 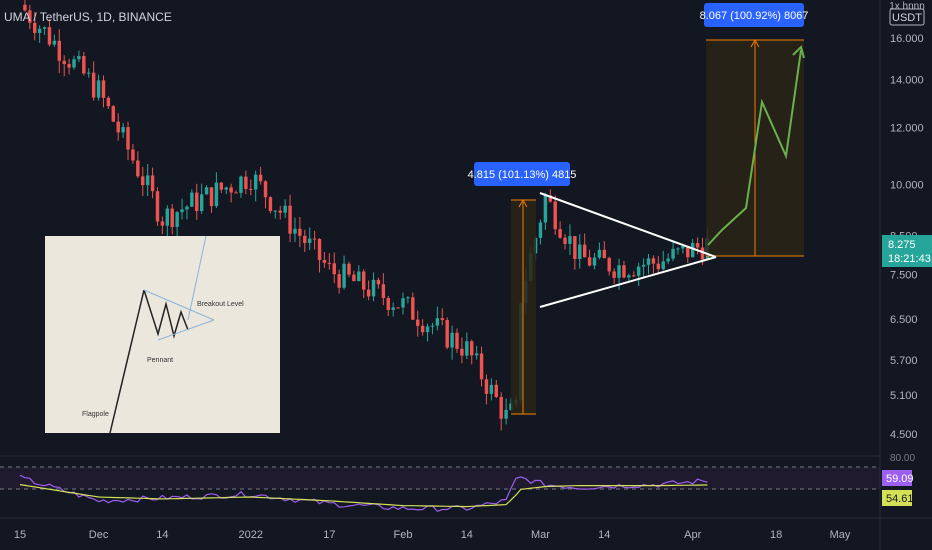 I want to click on measure-1-label: 4.815 (101.13%) 4815, so click(x=522, y=174).